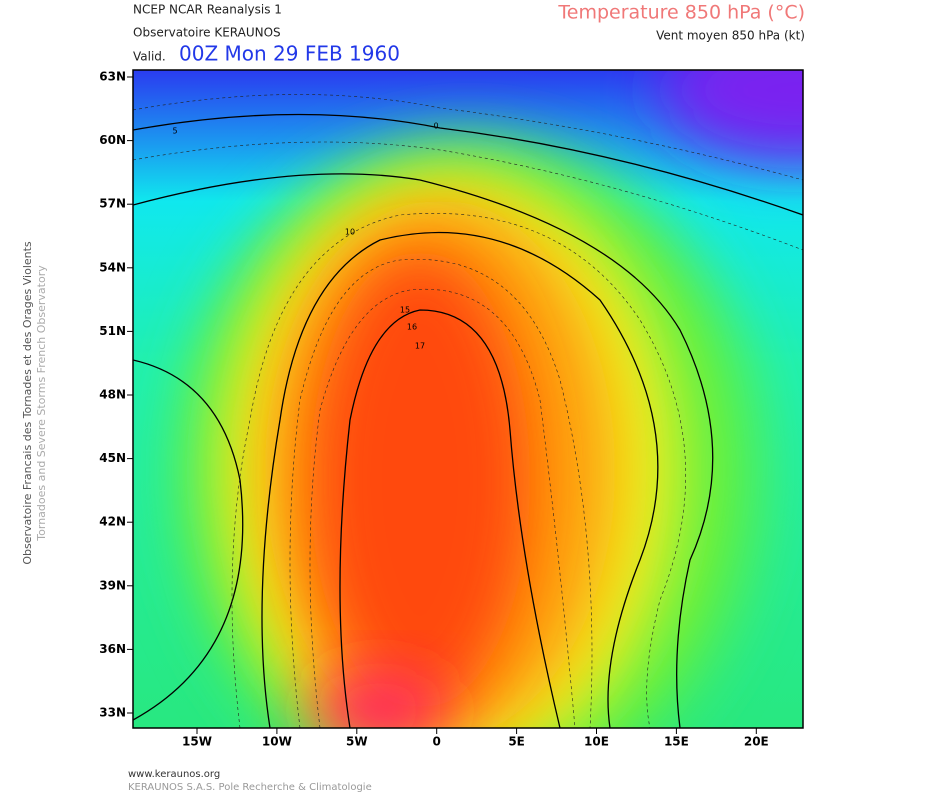 Image resolution: width=937 pixels, height=800 pixels. Describe the element at coordinates (112, 713) in the screenshot. I see `lat-label: 33N` at that location.